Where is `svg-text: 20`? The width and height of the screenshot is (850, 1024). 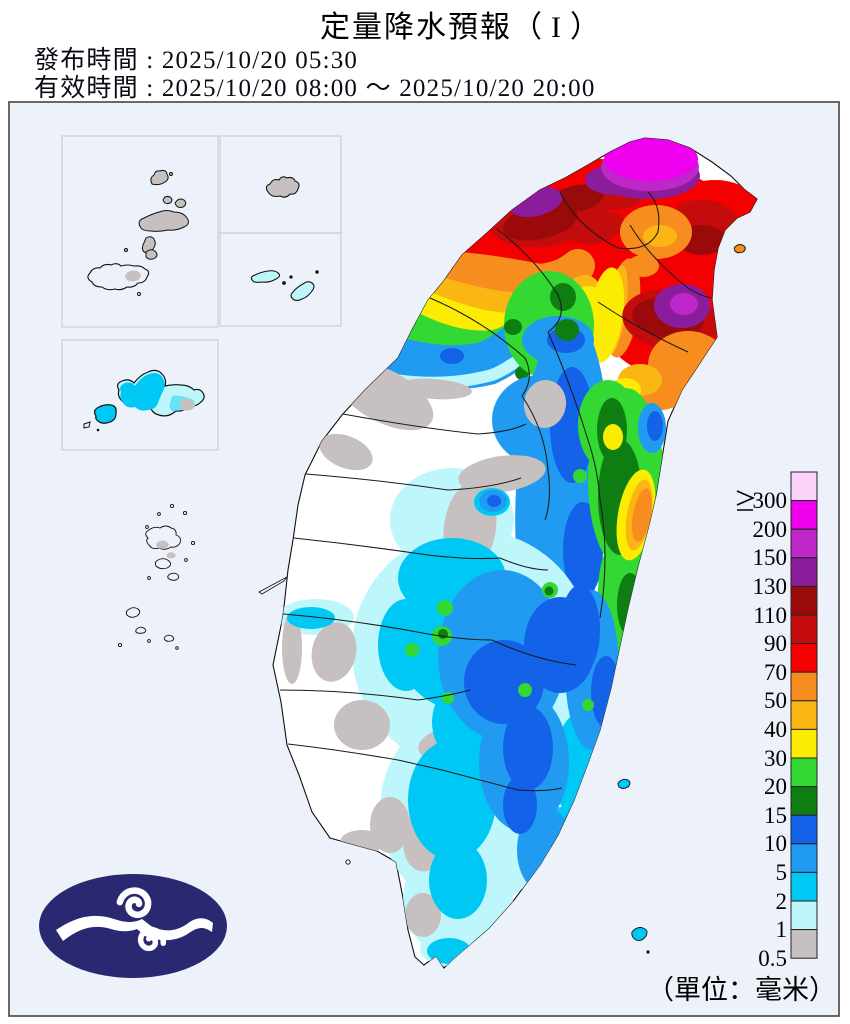
svg-text: 20 is located at coordinates (775, 786).